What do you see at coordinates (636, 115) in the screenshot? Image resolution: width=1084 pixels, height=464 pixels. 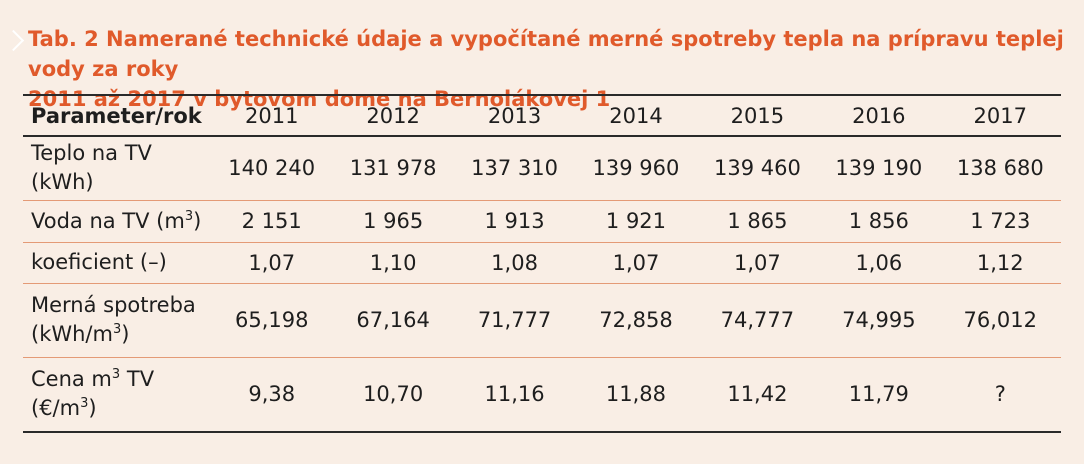 I see `header-year: 2014` at bounding box center [636, 115].